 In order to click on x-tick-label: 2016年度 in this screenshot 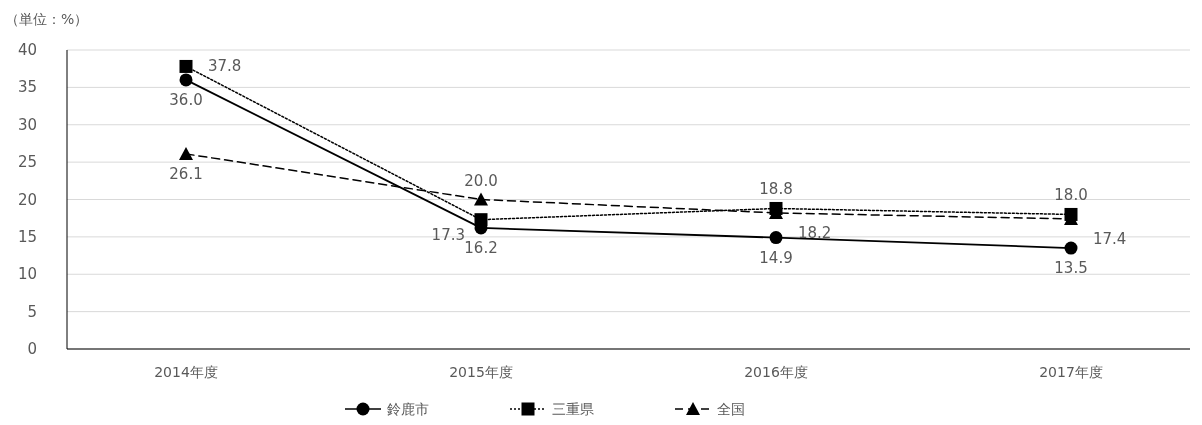, I will do `click(776, 372)`.